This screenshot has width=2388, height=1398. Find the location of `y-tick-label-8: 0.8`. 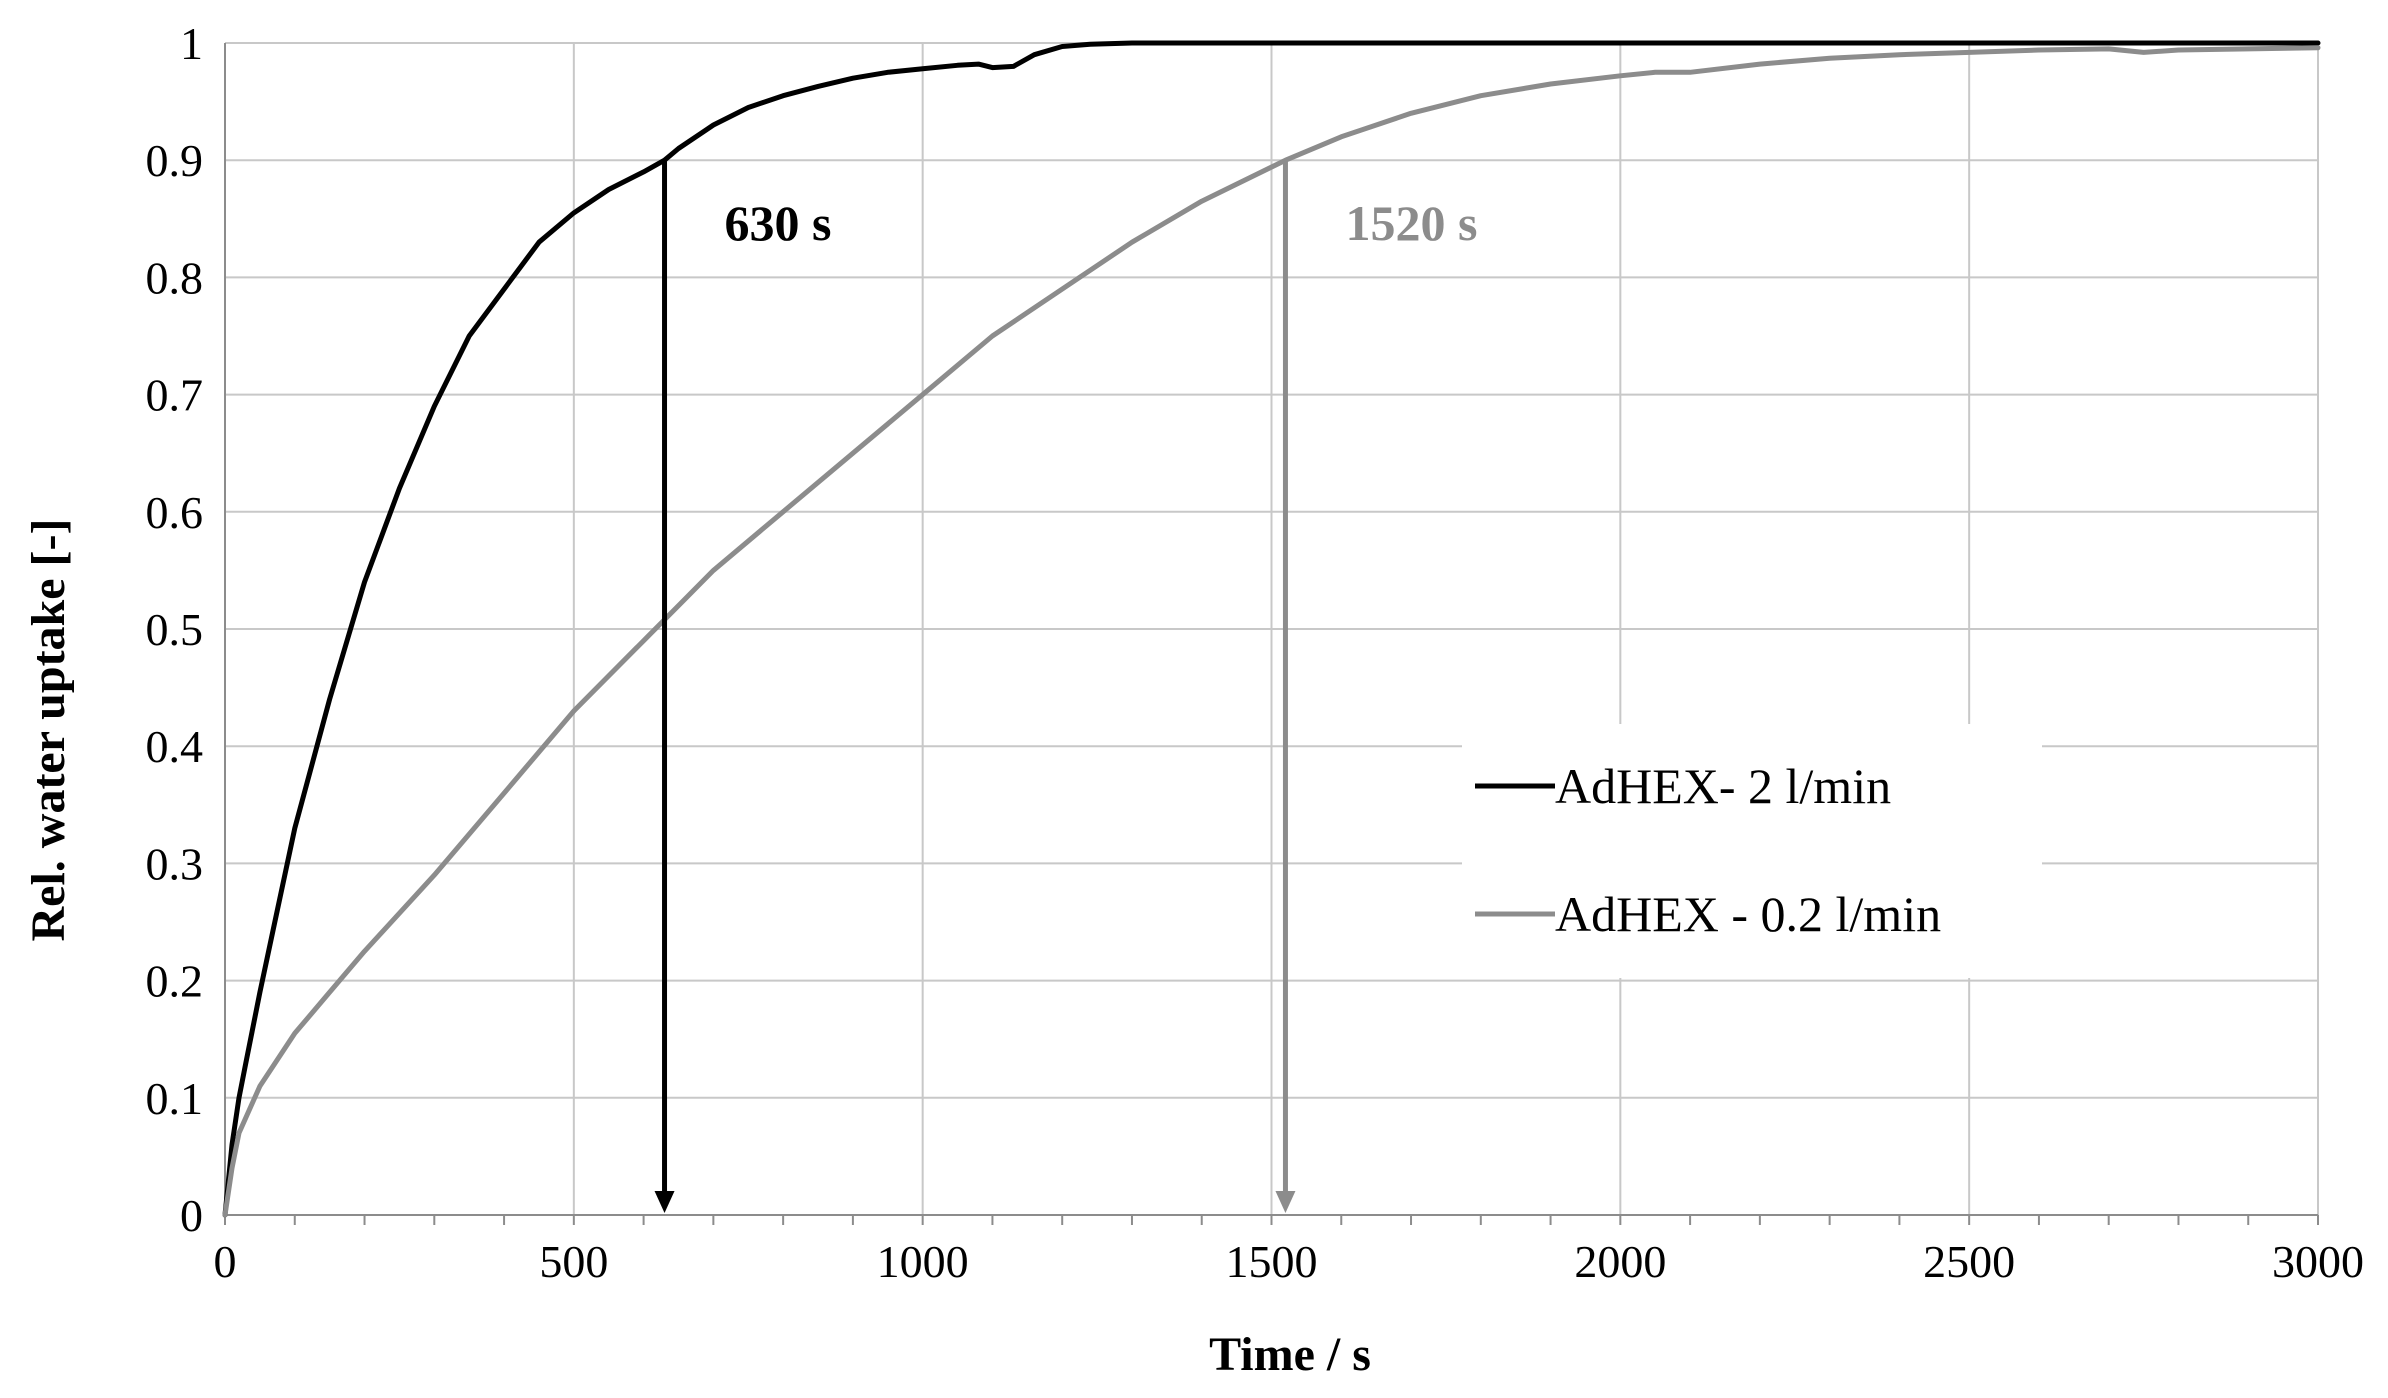

y-tick-label-8: 0.8 is located at coordinates (175, 277).